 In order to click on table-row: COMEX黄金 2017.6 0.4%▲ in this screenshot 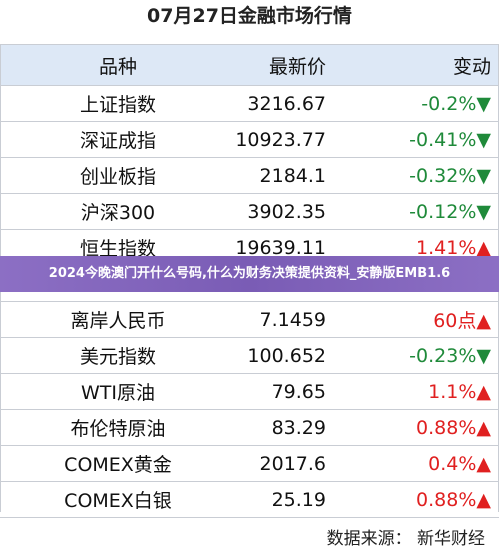, I will do `click(249, 464)`.